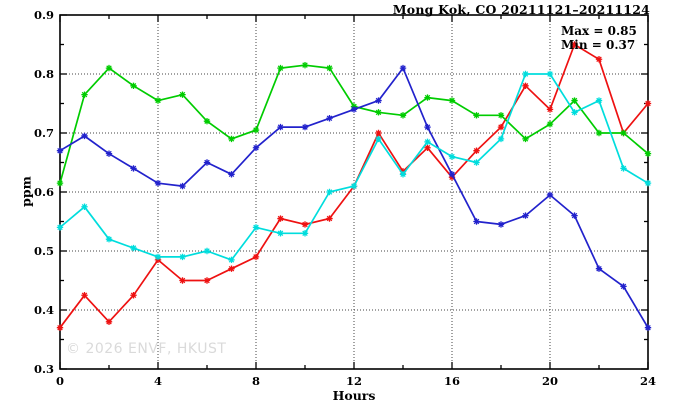  I want to click on y-tick-label: 0.7, so click(44, 133).